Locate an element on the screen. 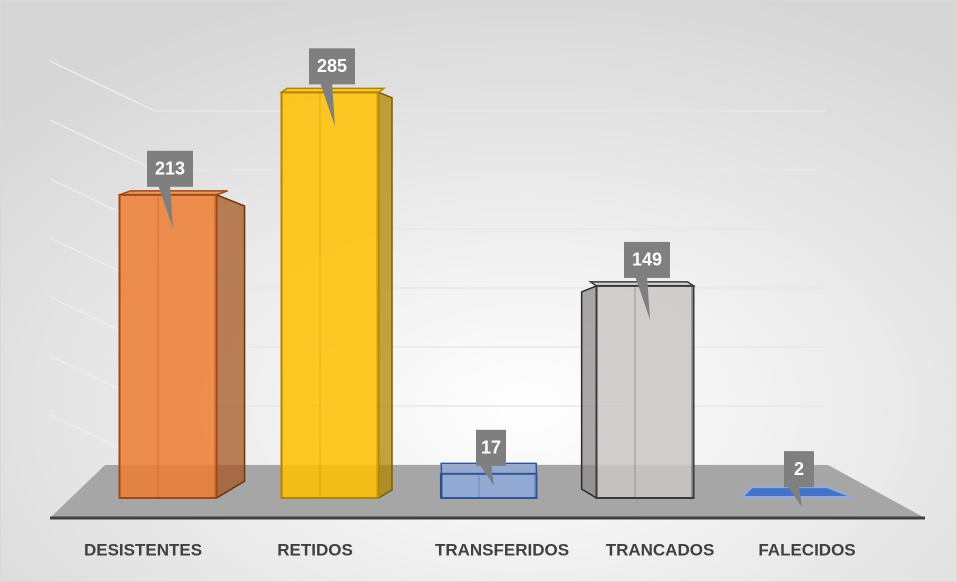 This screenshot has width=957, height=582. data-label: 17 is located at coordinates (491, 448).